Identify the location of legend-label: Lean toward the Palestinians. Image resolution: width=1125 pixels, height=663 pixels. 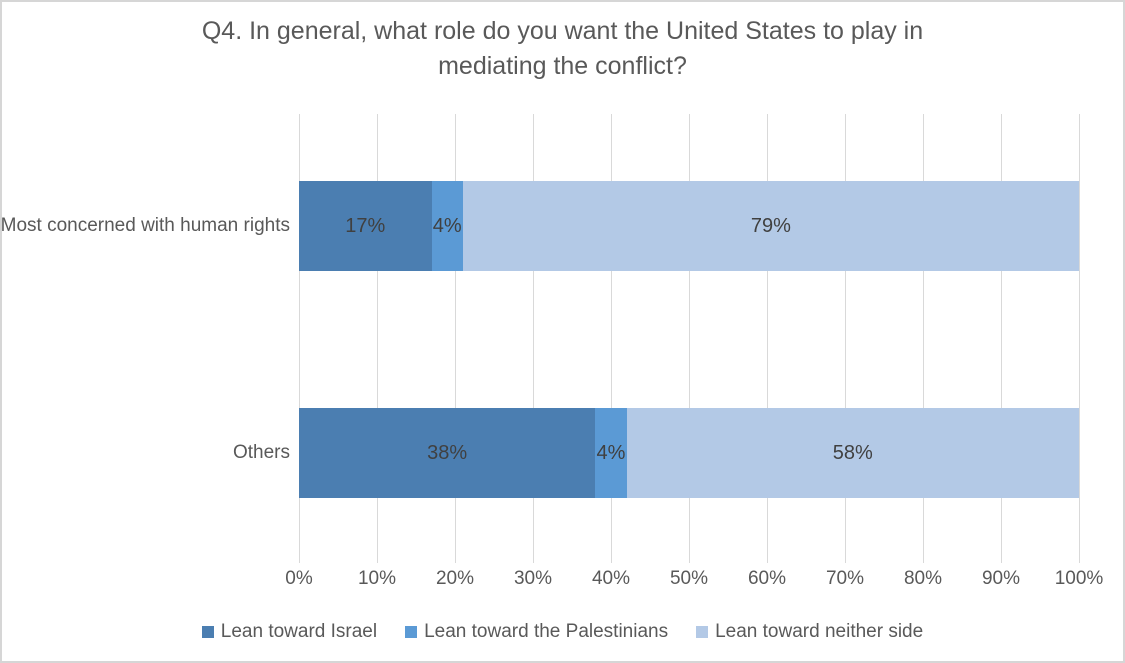
(546, 631).